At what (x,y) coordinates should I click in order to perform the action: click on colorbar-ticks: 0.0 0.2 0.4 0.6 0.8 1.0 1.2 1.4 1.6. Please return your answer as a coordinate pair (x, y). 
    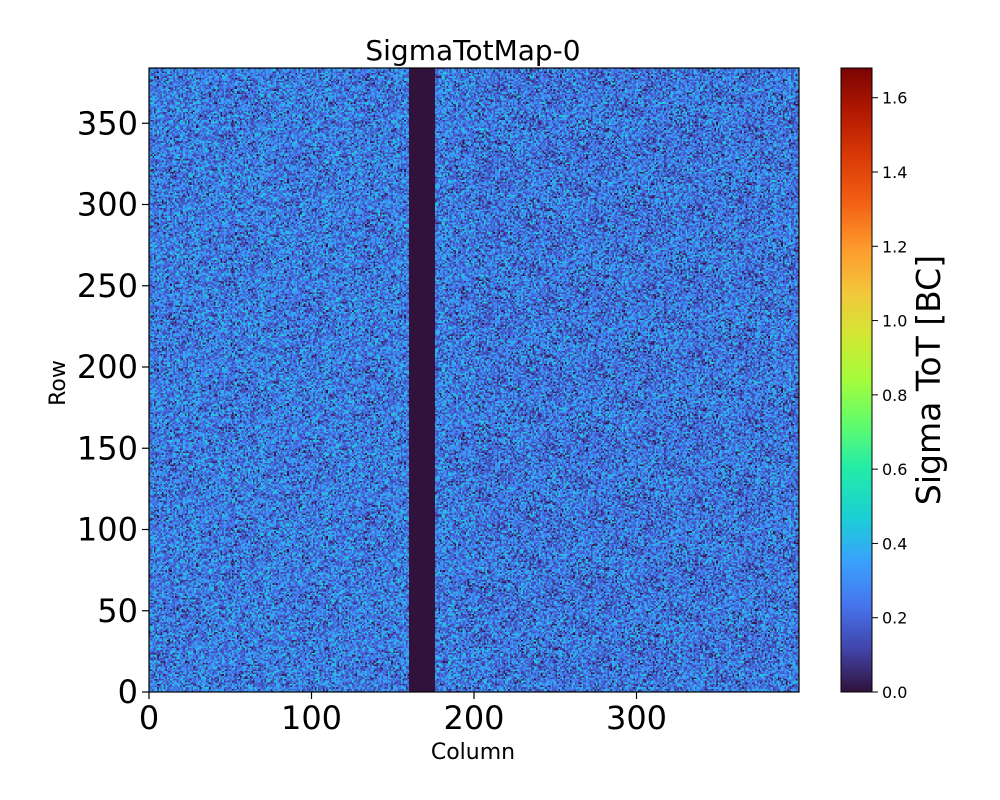
    Looking at the image, I should click on (889, 395).